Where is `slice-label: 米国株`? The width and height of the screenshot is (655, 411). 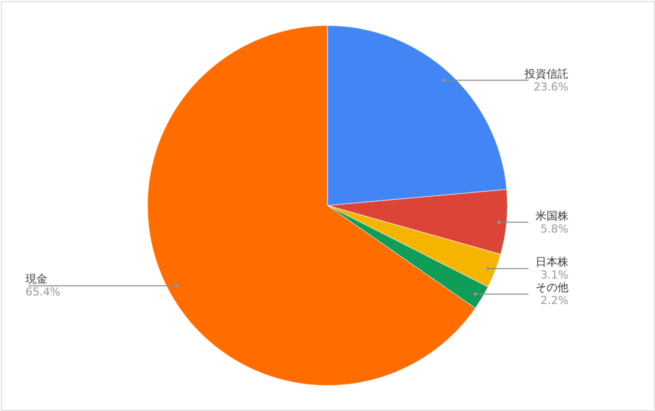 slice-label: 米国株 is located at coordinates (552, 215).